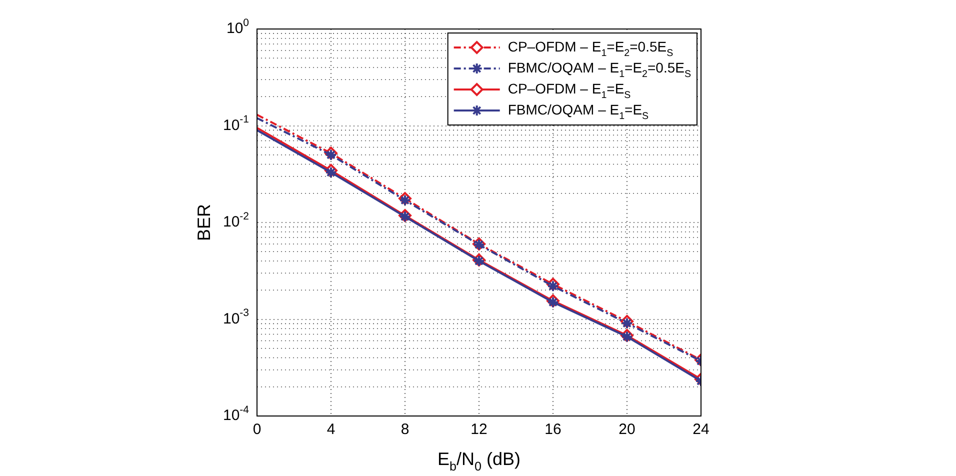 The height and width of the screenshot is (476, 956). What do you see at coordinates (627, 429) in the screenshot?
I see `x-tick-label: 20` at bounding box center [627, 429].